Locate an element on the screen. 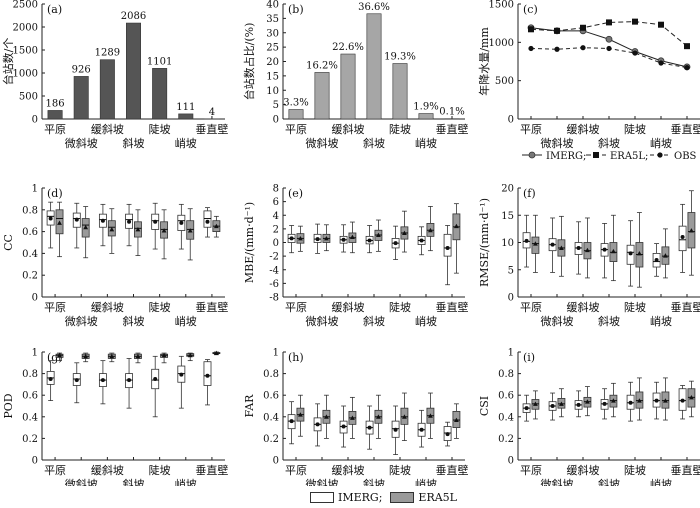 The height and width of the screenshot is (508, 700). legend-swatch-era5l is located at coordinates (402, 497).